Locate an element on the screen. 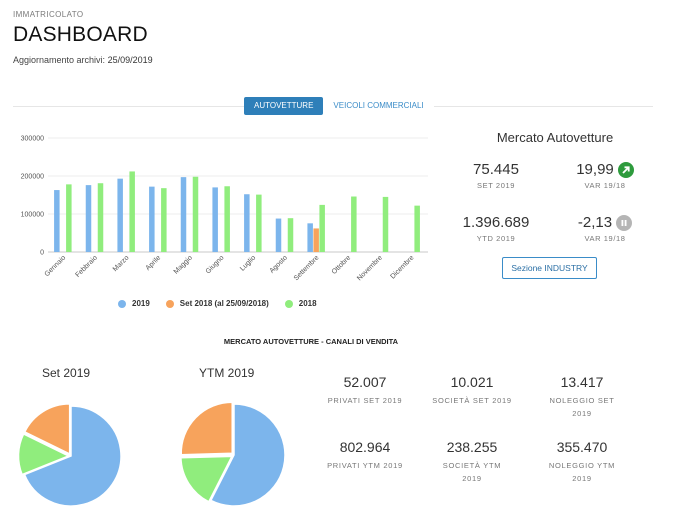  stat-noleggio-set-value: 13.417 is located at coordinates (582, 382).